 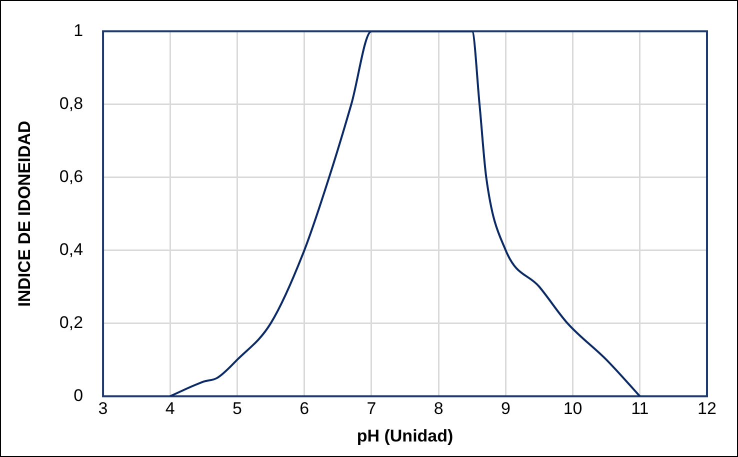 I want to click on y-tick-label: 1, so click(x=79, y=30).